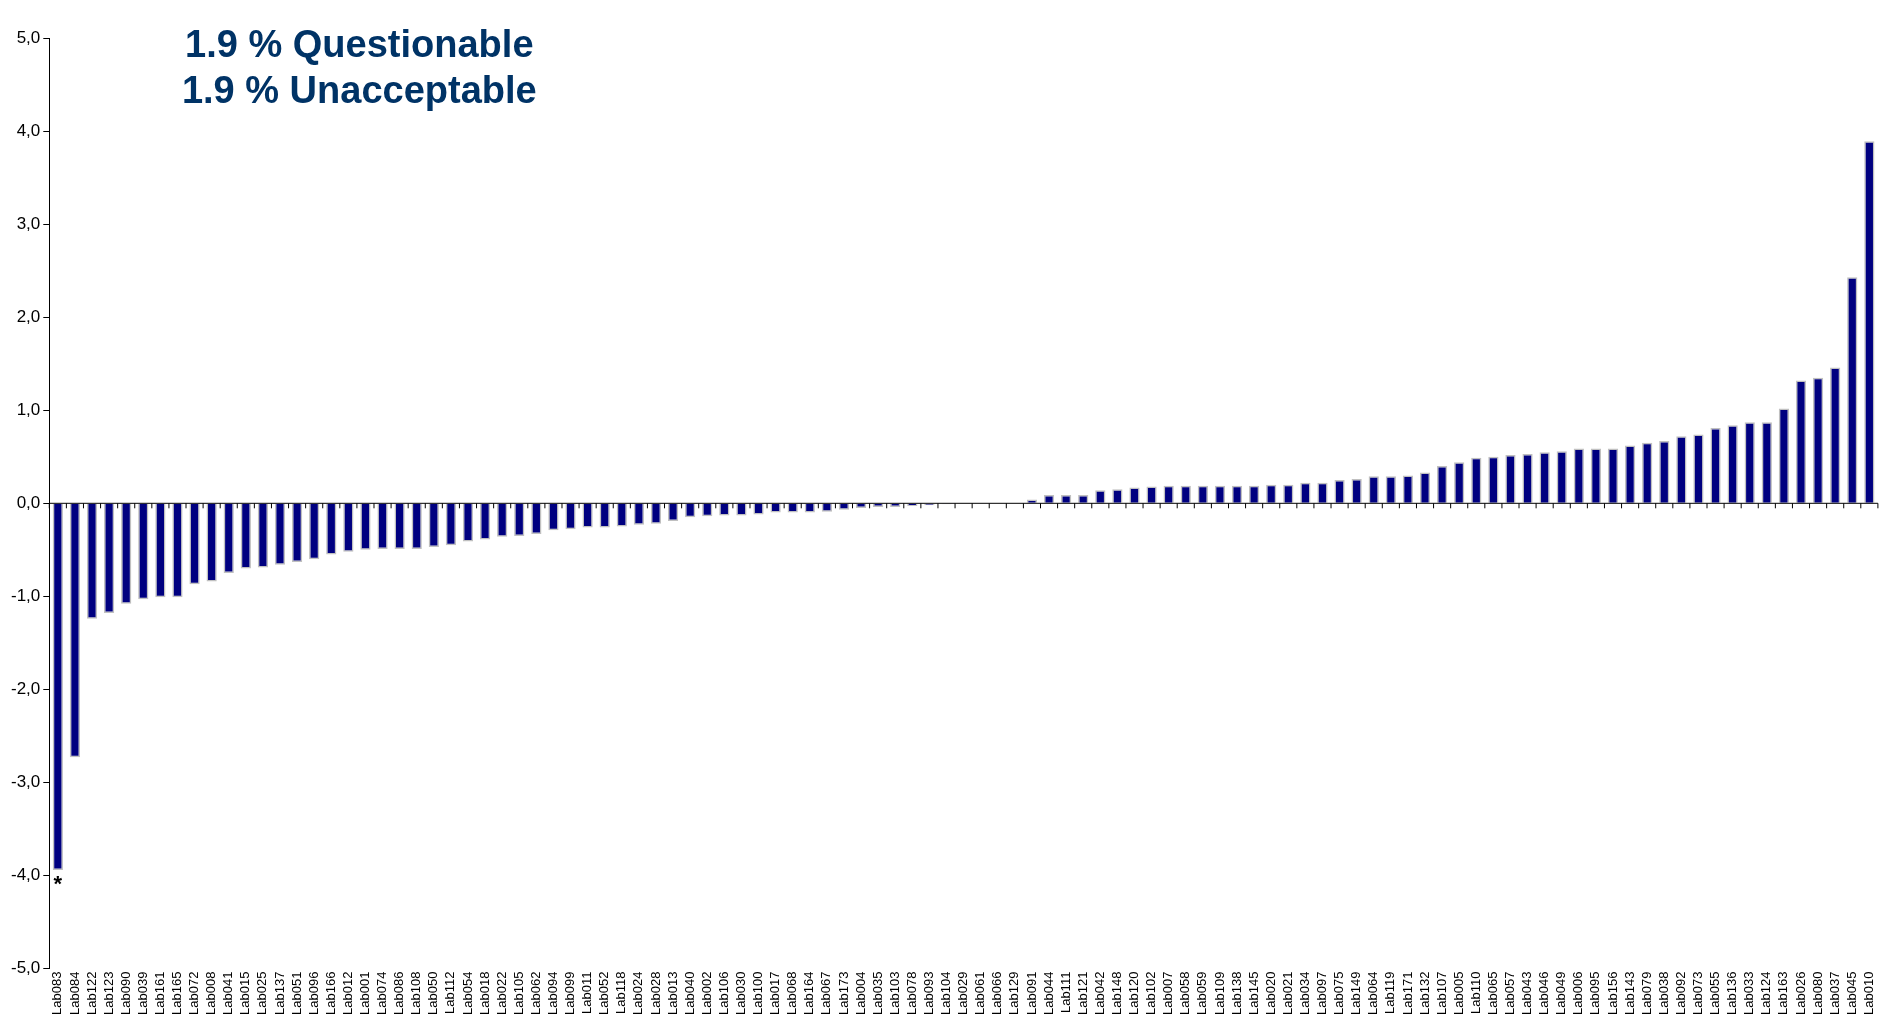 This screenshot has height=1034, width=1899. What do you see at coordinates (26, 875) in the screenshot?
I see `y-tick-label: -4,0` at bounding box center [26, 875].